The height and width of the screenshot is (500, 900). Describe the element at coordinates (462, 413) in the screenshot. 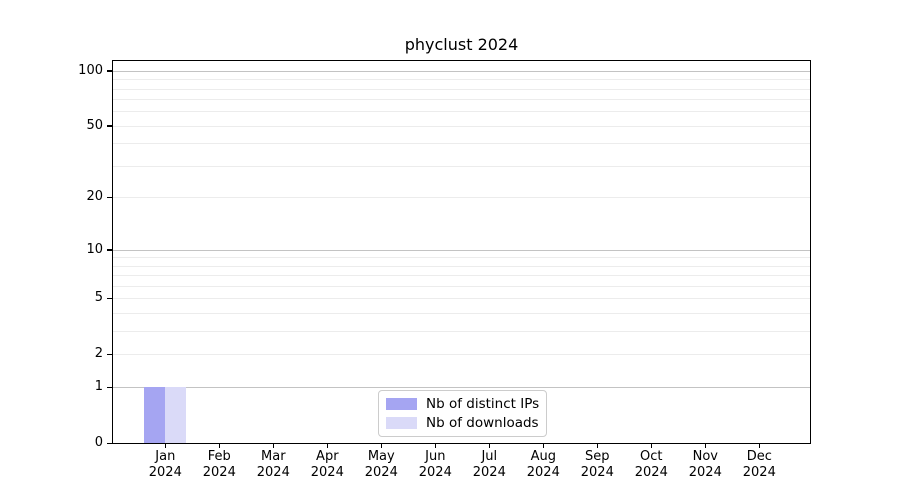

I see `legend: Nb of distinct IPs Nb of downloads` at that location.